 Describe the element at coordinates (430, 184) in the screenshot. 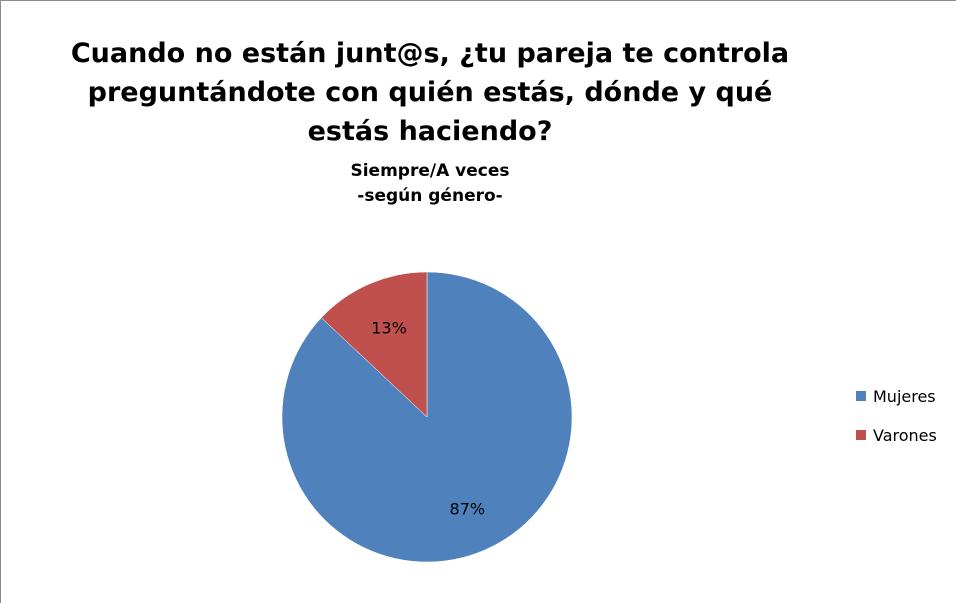

I see `chart-subtitle: Siempre/A veces -según género-` at that location.